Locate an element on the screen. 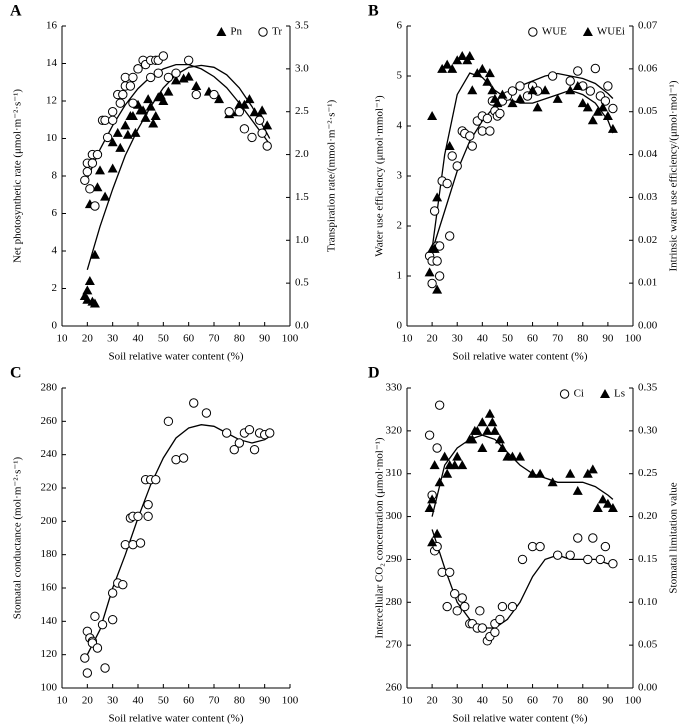 The height and width of the screenshot is (726, 685). x-tick-label: 80 is located at coordinates (583, 701).